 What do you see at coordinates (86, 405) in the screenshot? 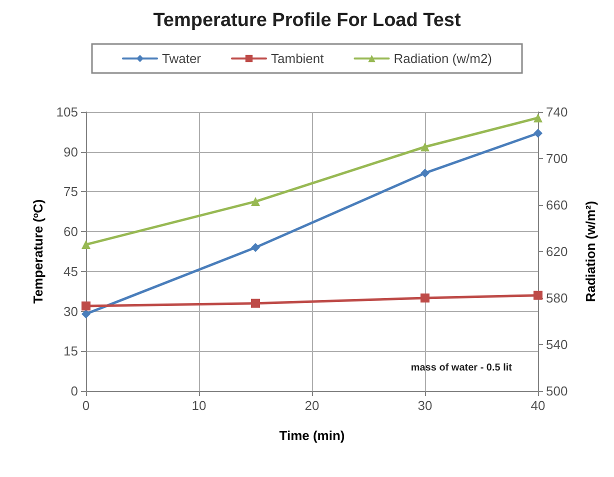
I see `x-tick-label: 0` at bounding box center [86, 405].